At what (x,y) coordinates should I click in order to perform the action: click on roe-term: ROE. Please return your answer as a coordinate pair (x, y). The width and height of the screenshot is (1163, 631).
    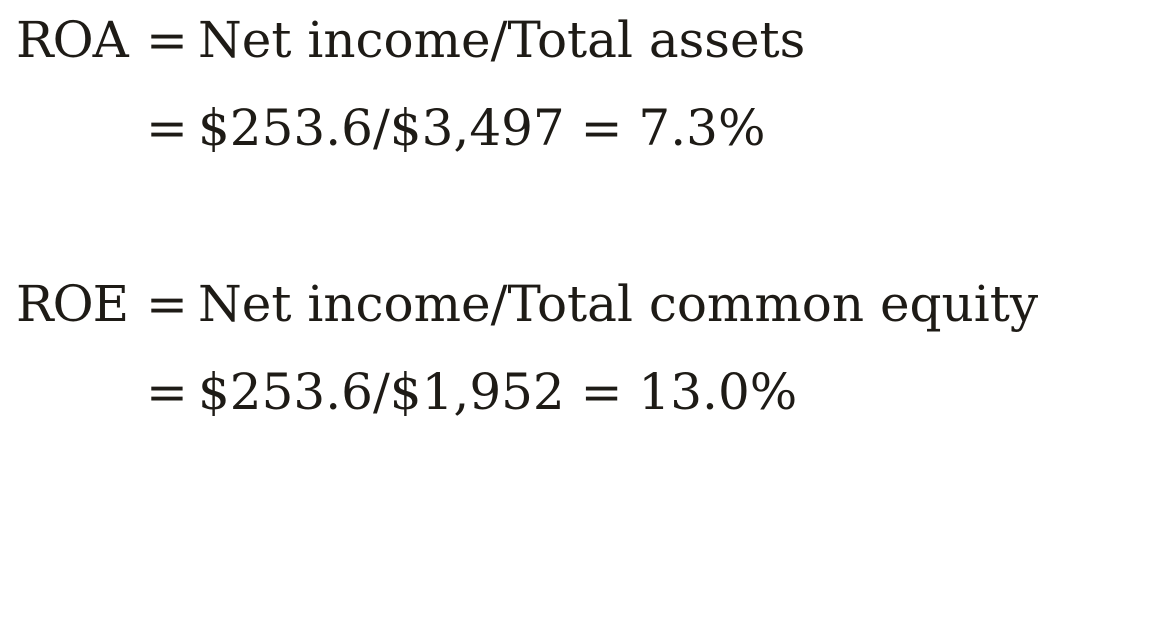
    Looking at the image, I should click on (72, 304).